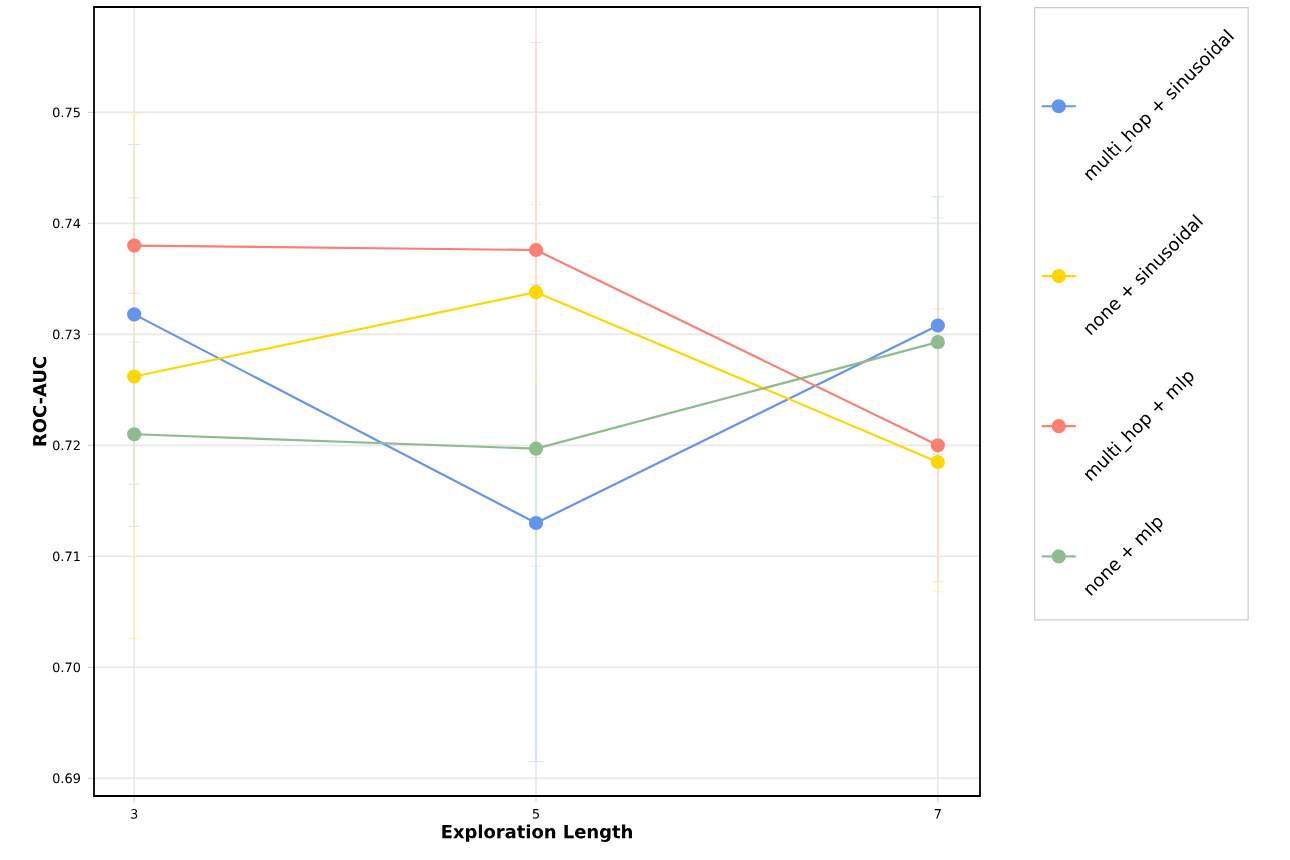  What do you see at coordinates (537, 833) in the screenshot?
I see `x-axis-title: Exploration Length` at bounding box center [537, 833].